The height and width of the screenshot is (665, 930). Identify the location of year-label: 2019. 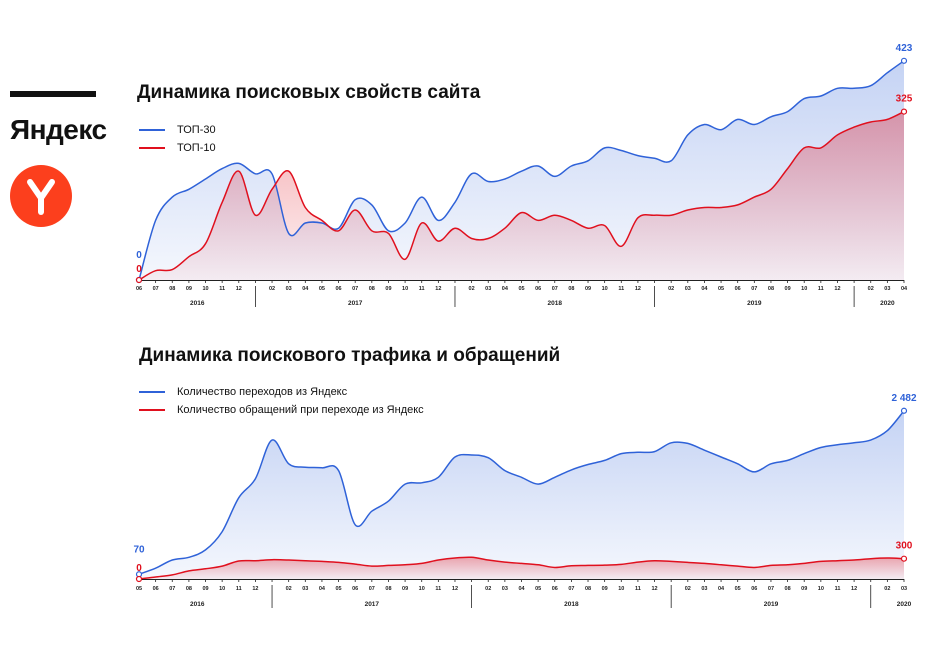
(771, 604).